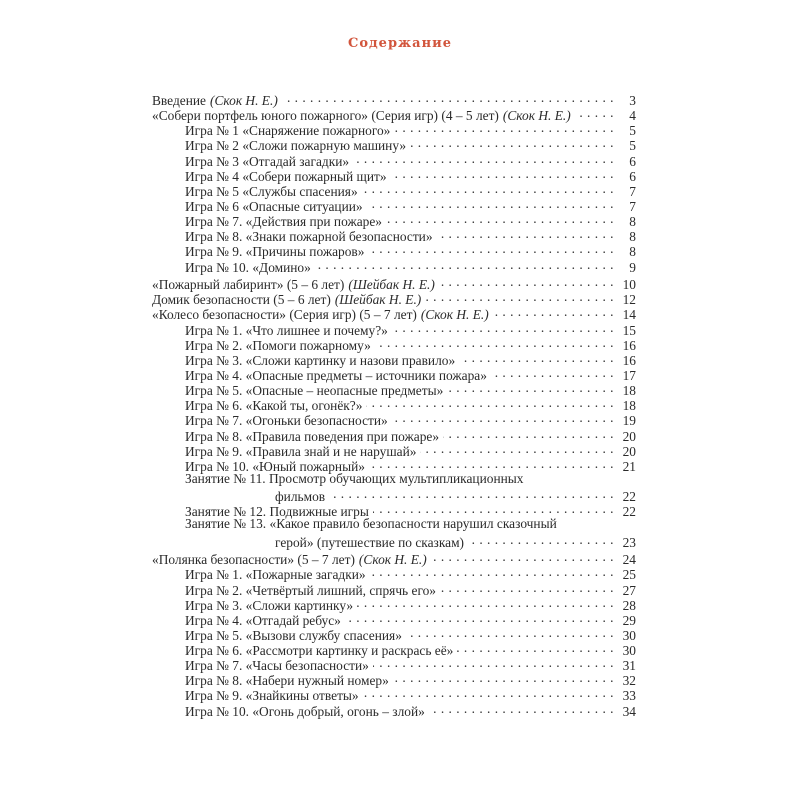  Describe the element at coordinates (394, 619) in the screenshot. I see `toc-subentry: Игра № 4. «Отгадай ребус» 29` at that location.